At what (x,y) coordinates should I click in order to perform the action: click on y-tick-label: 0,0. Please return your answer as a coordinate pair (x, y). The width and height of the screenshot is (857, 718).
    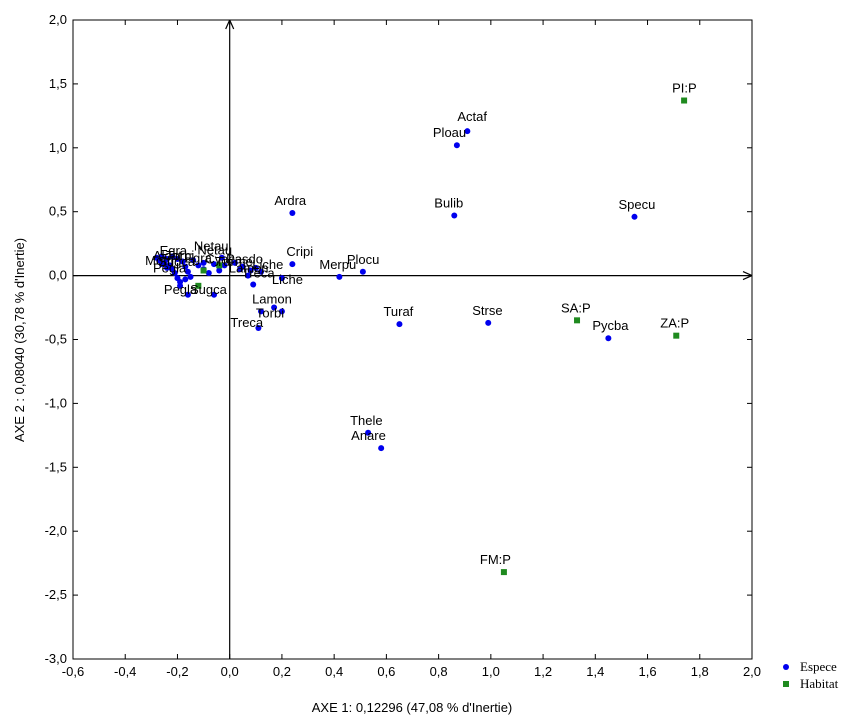
    Looking at the image, I should click on (58, 275).